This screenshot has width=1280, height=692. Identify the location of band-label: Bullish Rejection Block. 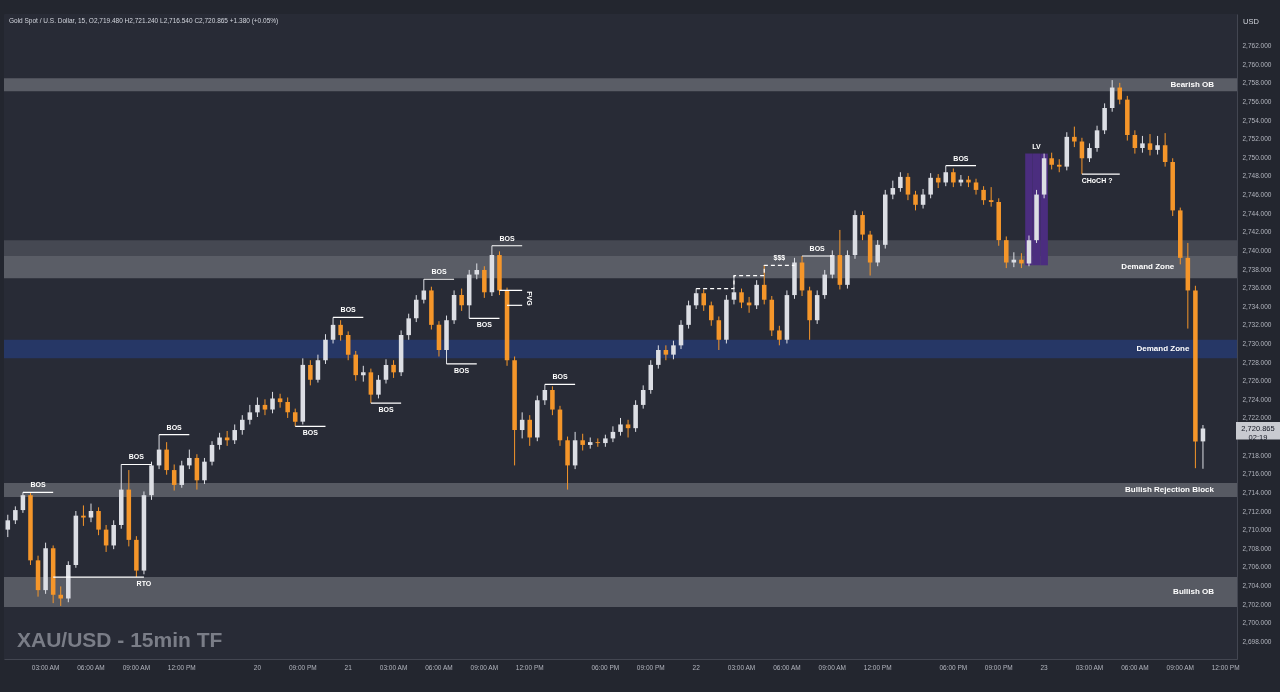
(1170, 490).